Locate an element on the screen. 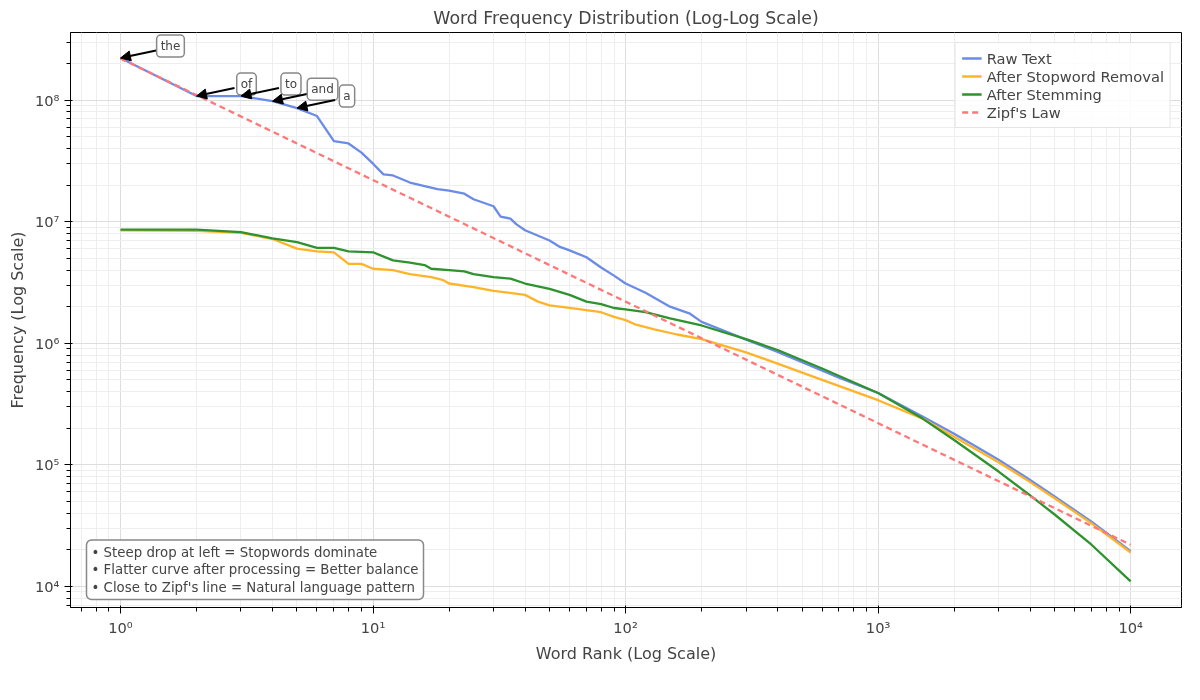 The image size is (1200, 700). annotation: of is located at coordinates (247, 84).